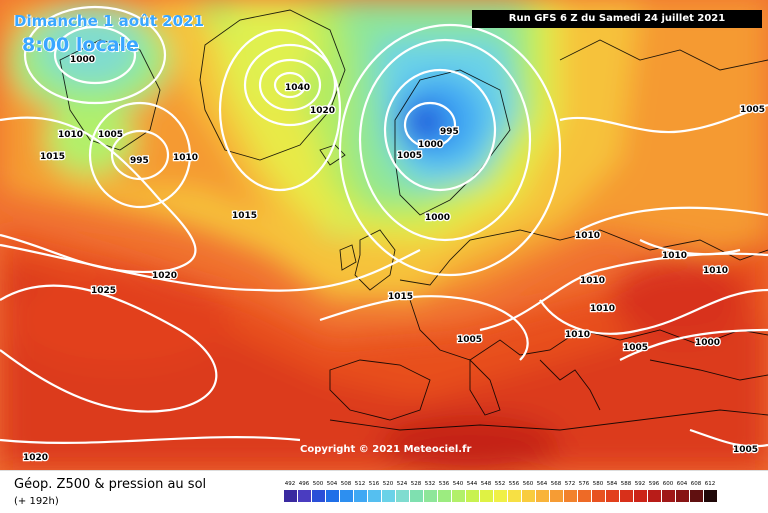  What do you see at coordinates (360, 484) in the screenshot?
I see `legend-value: 512` at bounding box center [360, 484].